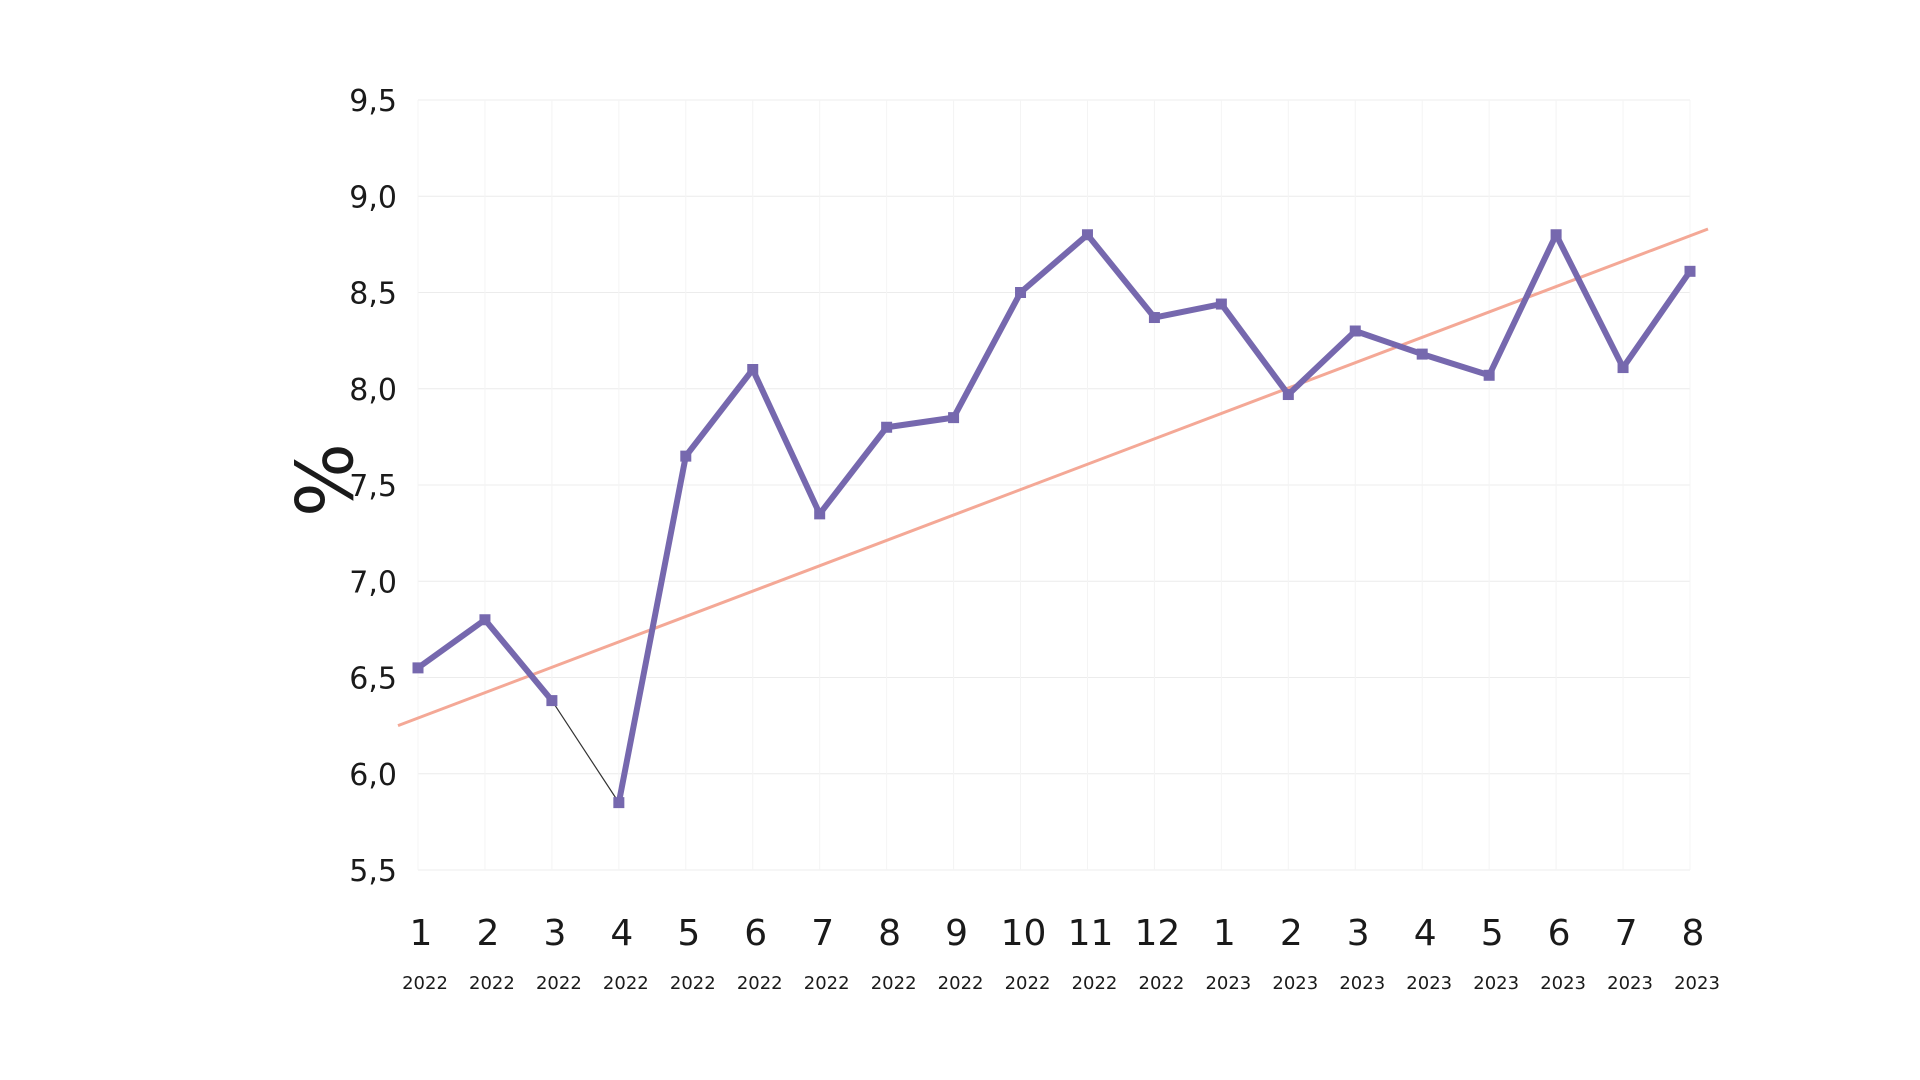  Describe the element at coordinates (1158, 933) in the screenshot. I see `x-tick-month-label: 12` at that location.